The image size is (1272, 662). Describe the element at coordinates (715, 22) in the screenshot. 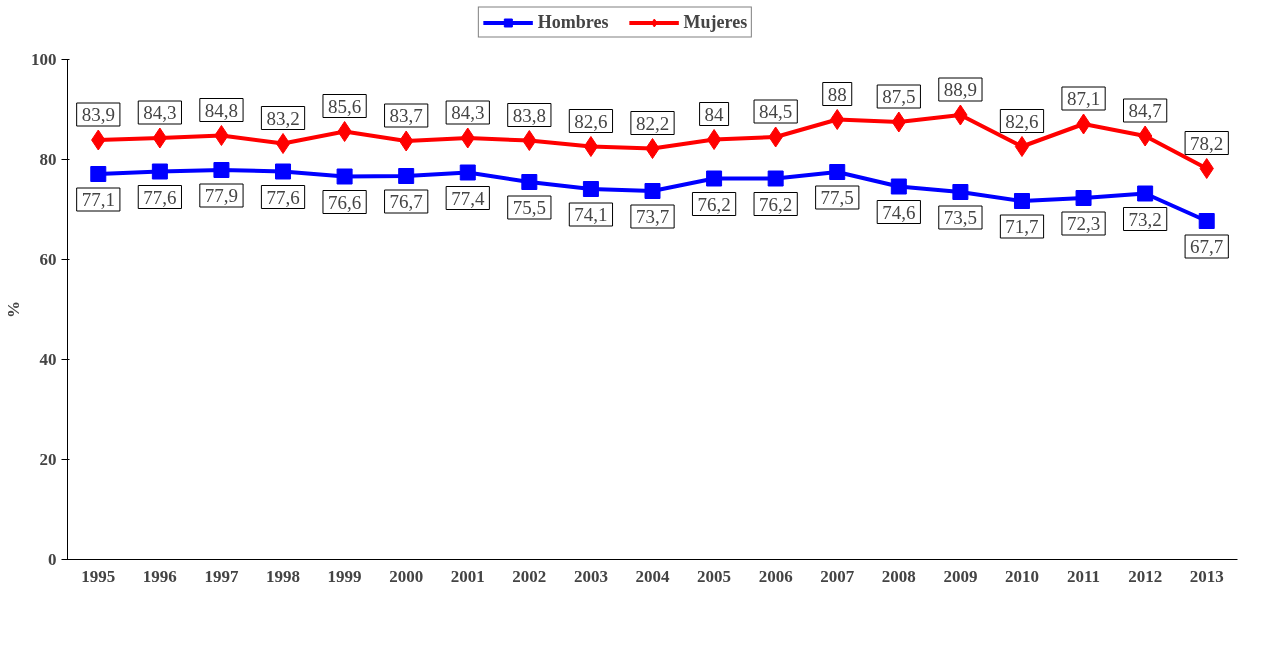

I see `legend-label: Mujeres` at that location.